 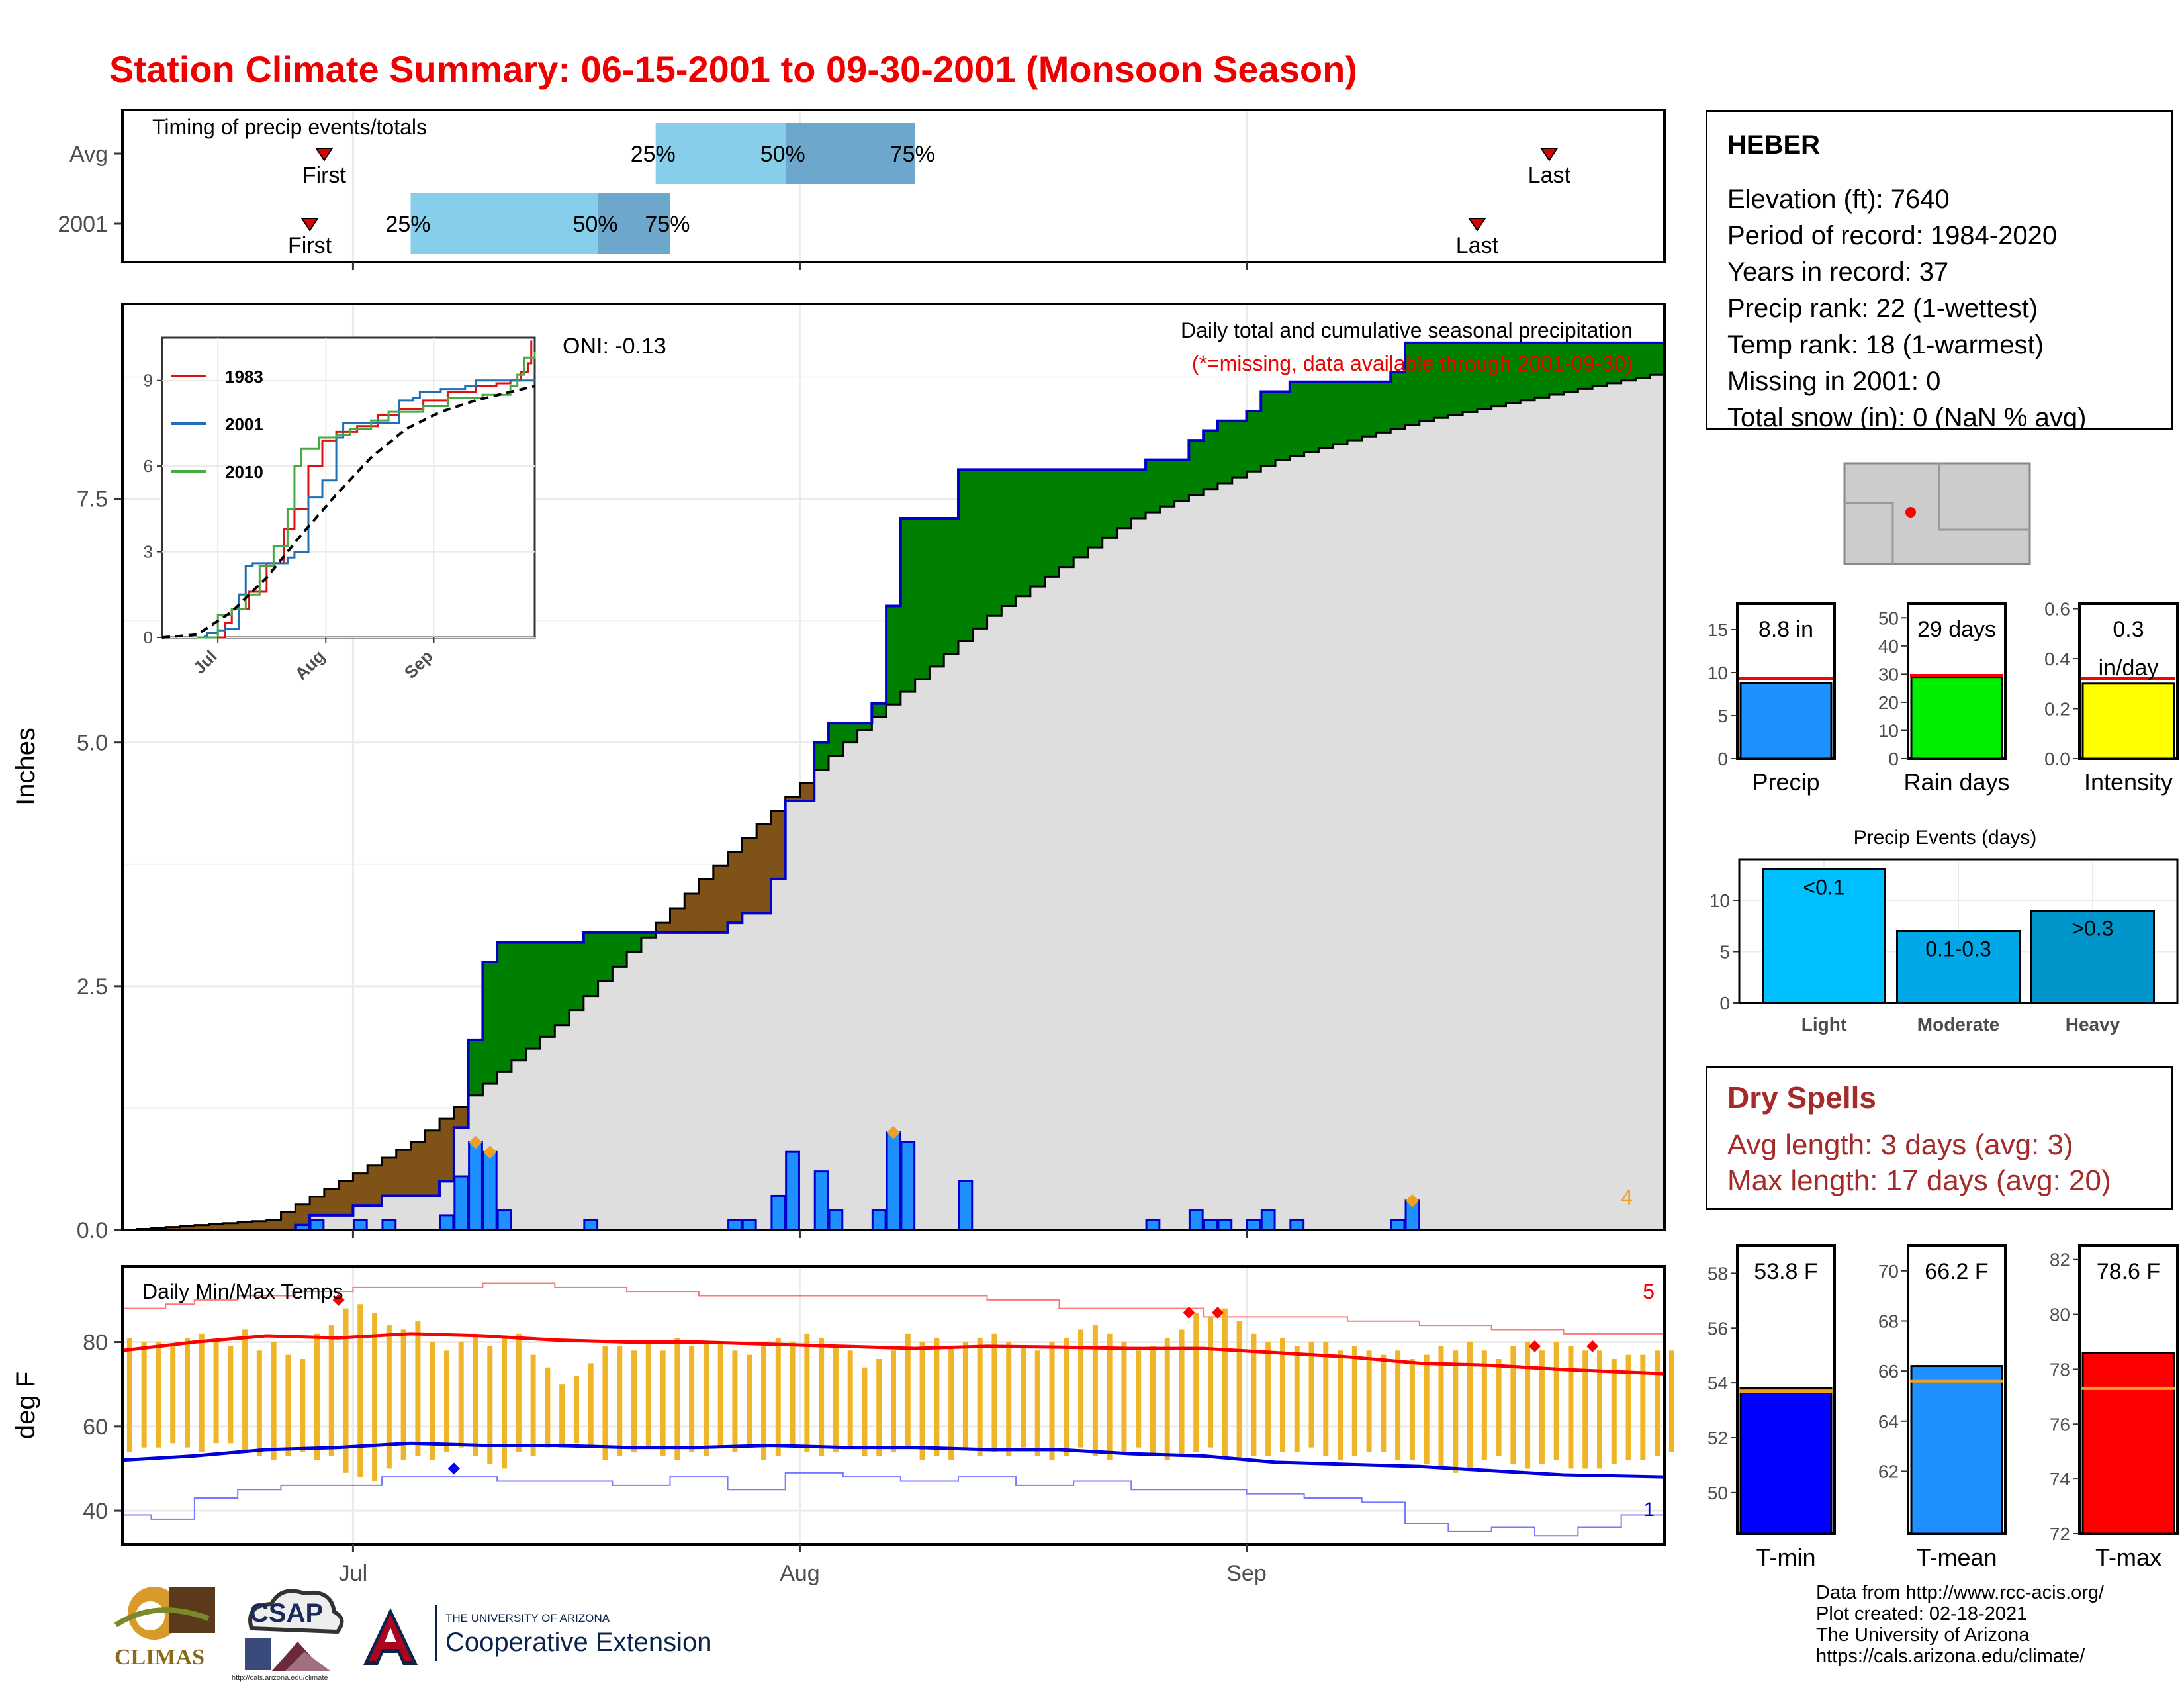 What do you see at coordinates (310, 245) in the screenshot?
I see `timing-first-label: First` at bounding box center [310, 245].